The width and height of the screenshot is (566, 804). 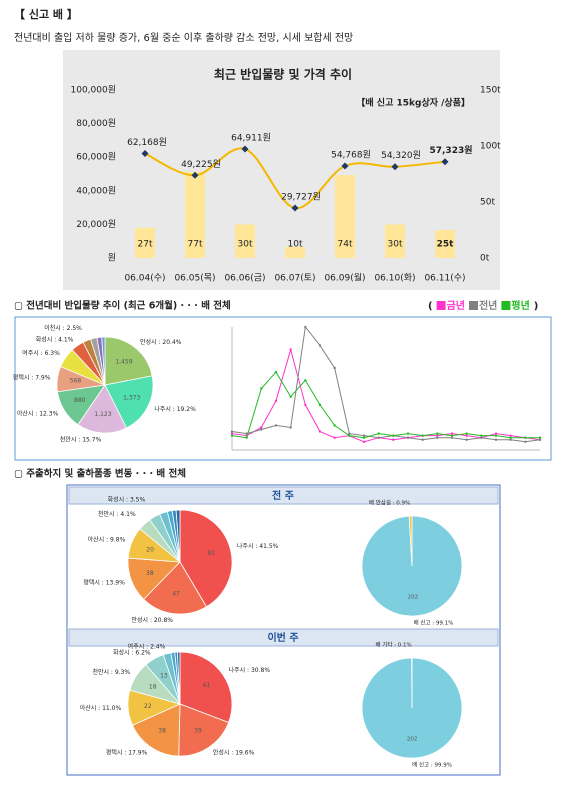 I want to click on pie-count: 47, so click(x=176, y=594).